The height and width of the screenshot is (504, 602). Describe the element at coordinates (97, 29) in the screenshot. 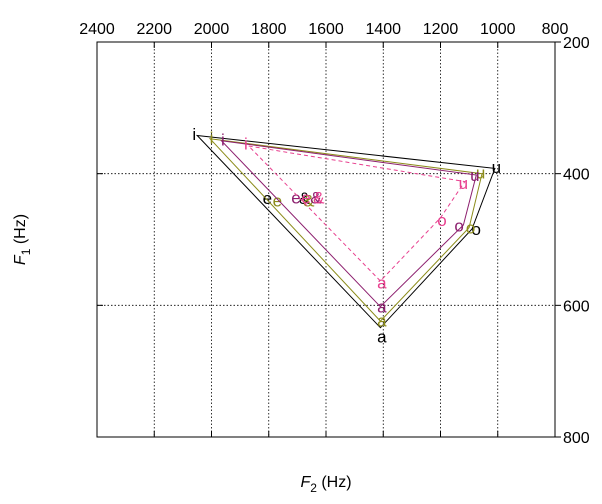

I see `x-tick-label: 2400` at that location.